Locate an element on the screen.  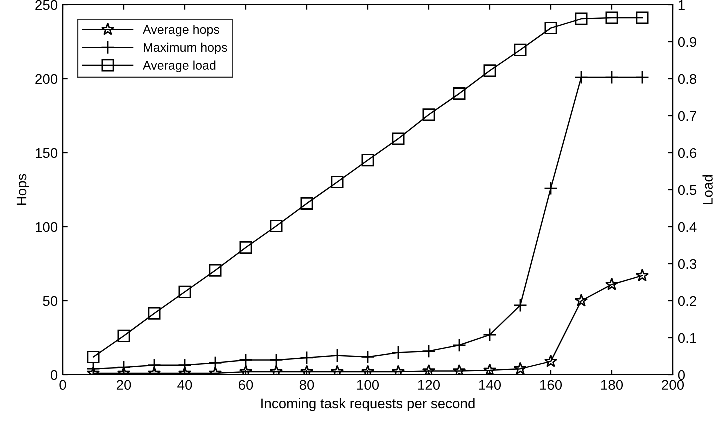
y-axis-title: Hops is located at coordinates (23, 190).